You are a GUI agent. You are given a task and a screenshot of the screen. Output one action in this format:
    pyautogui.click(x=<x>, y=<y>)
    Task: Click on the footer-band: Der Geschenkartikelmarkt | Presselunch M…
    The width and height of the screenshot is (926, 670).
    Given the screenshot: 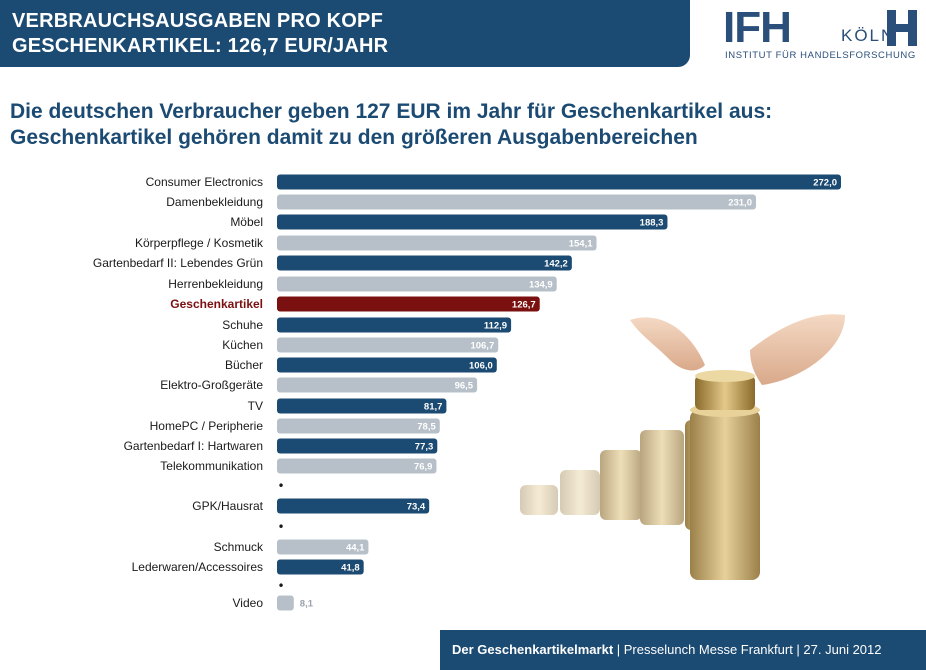 What is the action you would take?
    pyautogui.click(x=683, y=650)
    